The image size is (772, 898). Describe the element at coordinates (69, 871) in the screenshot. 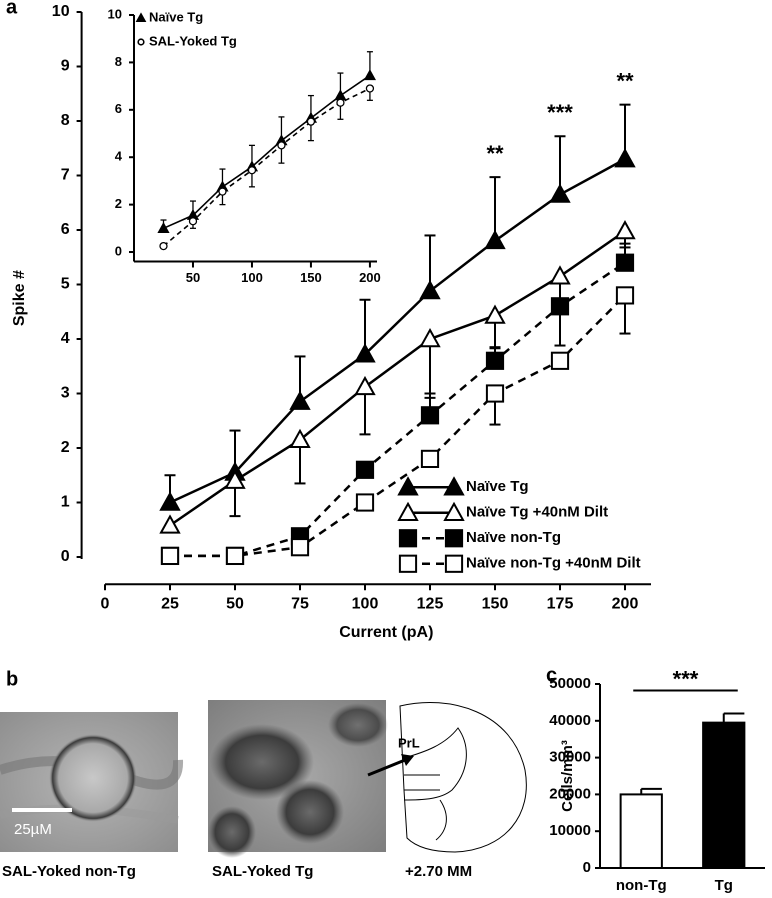

I see `image-caption: SAL-Yoked non-Tg` at that location.